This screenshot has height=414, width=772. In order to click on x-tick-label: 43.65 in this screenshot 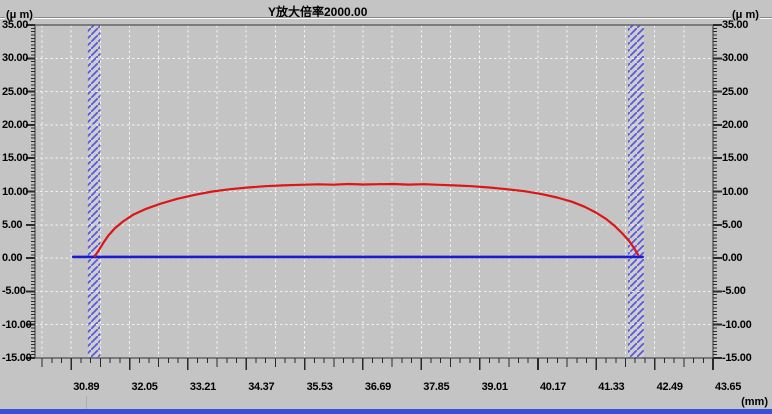, I will do `click(728, 387)`.